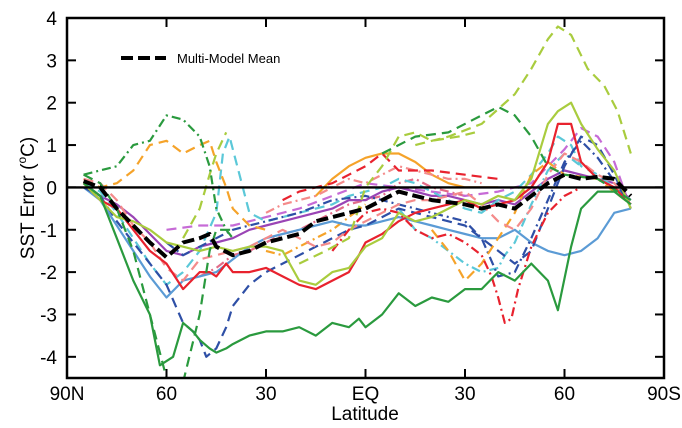 This screenshot has height=428, width=682. Describe the element at coordinates (48, 315) in the screenshot. I see `y-tick-label: -3` at that location.